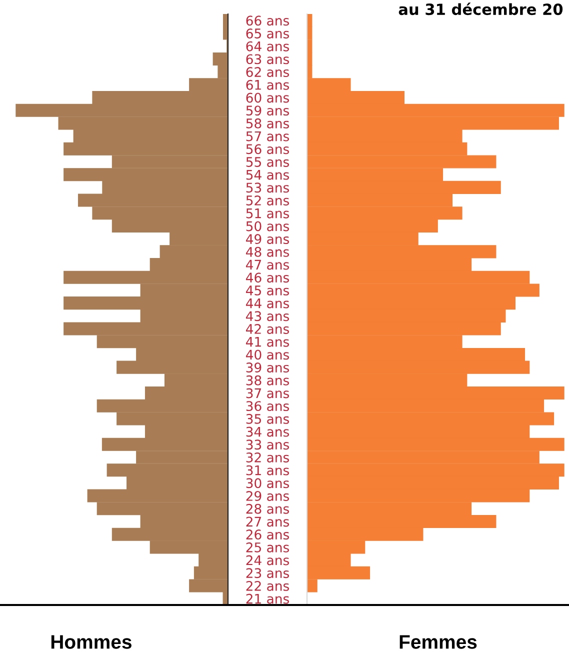 The image size is (569, 652). I want to click on y-tick-label: 36 ans, so click(268, 406).